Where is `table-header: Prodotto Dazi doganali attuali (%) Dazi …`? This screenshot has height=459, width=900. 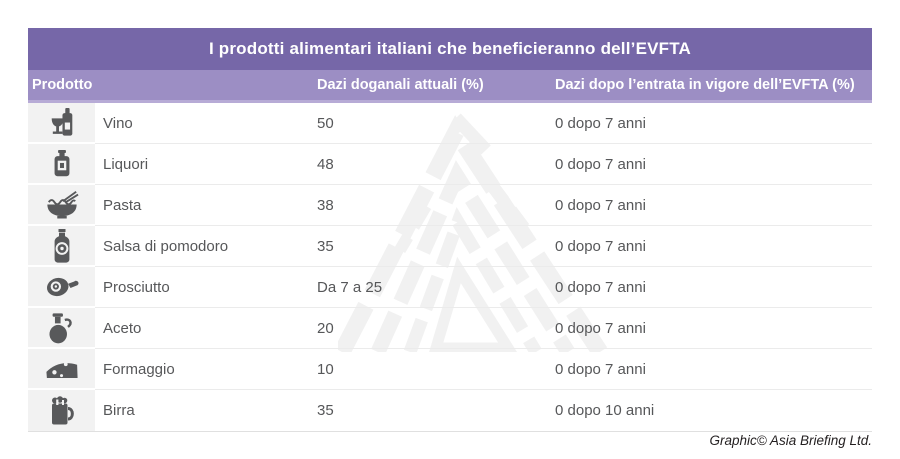
table-header: Prodotto Dazi doganali attuali (%) Dazi … is located at coordinates (450, 85).